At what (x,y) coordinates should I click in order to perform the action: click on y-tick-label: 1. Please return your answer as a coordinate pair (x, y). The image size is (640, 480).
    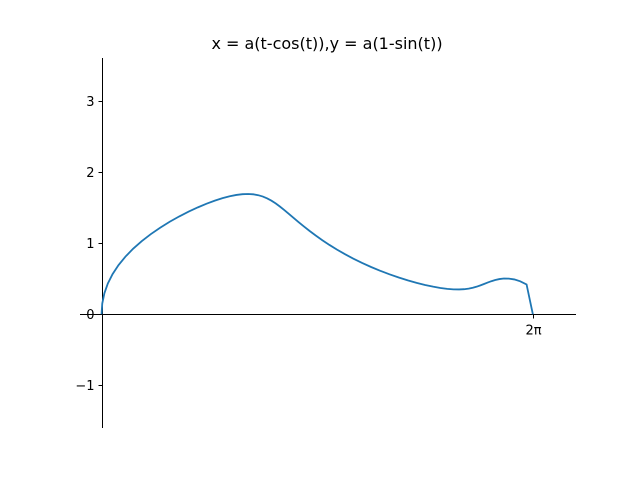
    Looking at the image, I should click on (90, 244).